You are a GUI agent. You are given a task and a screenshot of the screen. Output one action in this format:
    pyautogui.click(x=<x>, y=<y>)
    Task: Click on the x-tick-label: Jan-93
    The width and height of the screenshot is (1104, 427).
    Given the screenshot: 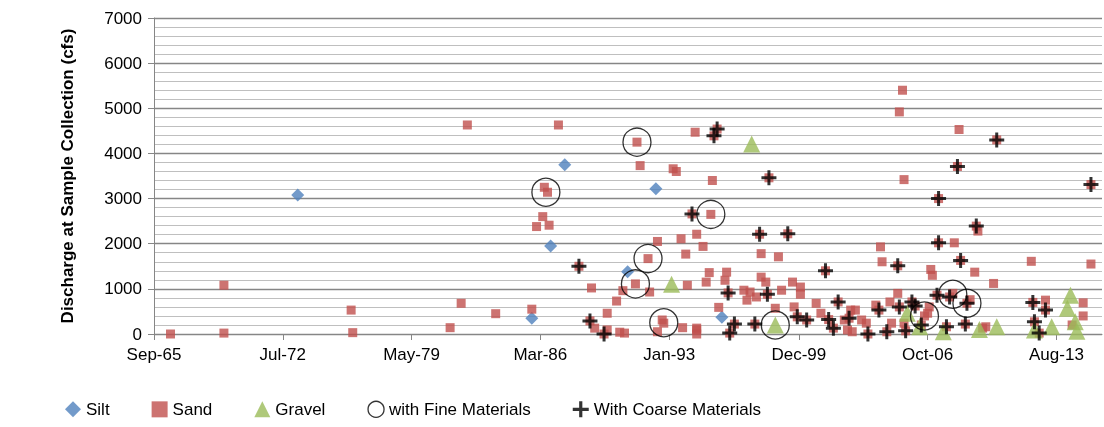 What is the action you would take?
    pyautogui.click(x=669, y=354)
    